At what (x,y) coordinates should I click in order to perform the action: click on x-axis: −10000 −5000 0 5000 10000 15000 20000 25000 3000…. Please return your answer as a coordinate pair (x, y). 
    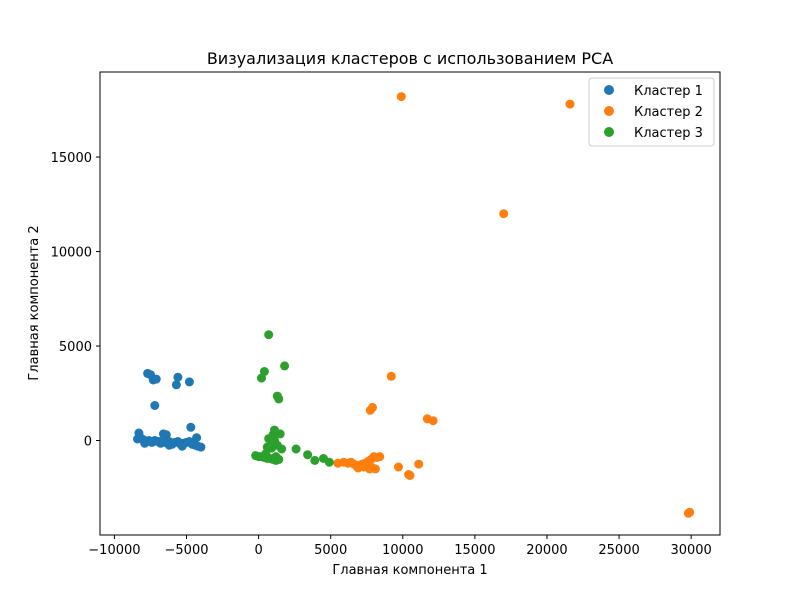
    Looking at the image, I should click on (400, 546).